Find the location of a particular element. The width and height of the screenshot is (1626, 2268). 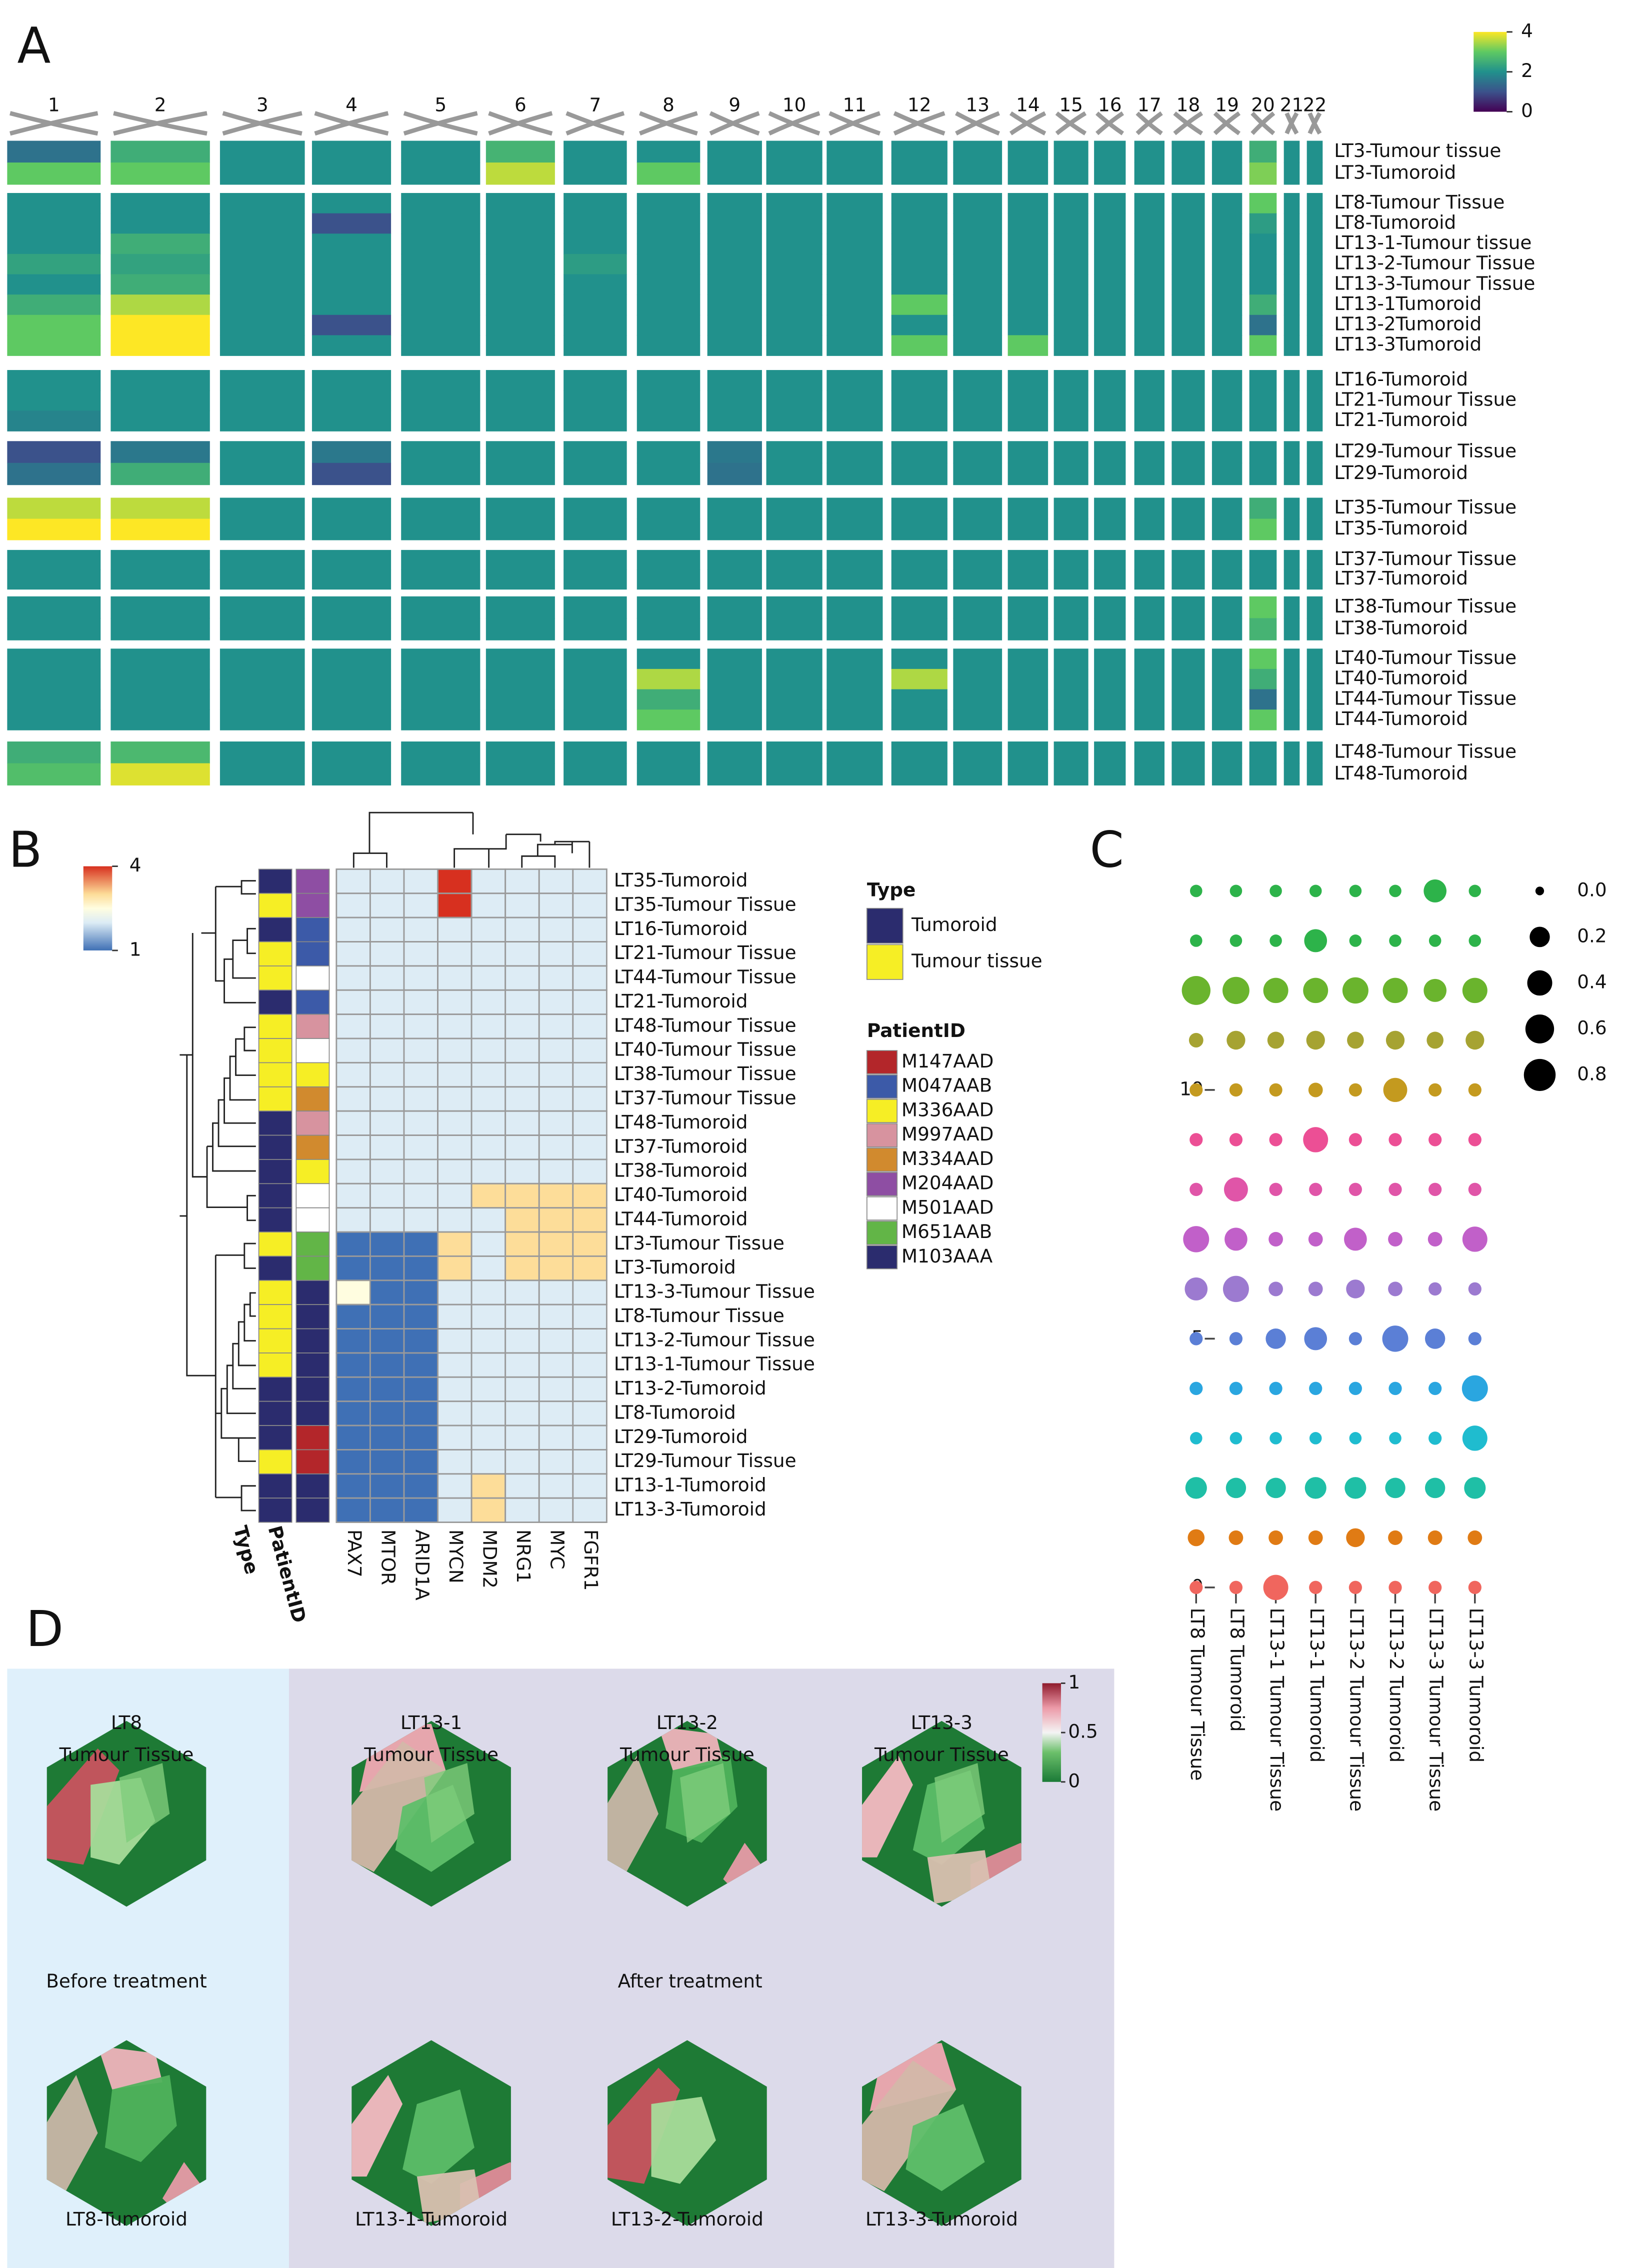

legend-label: M997AAD is located at coordinates (948, 1134).